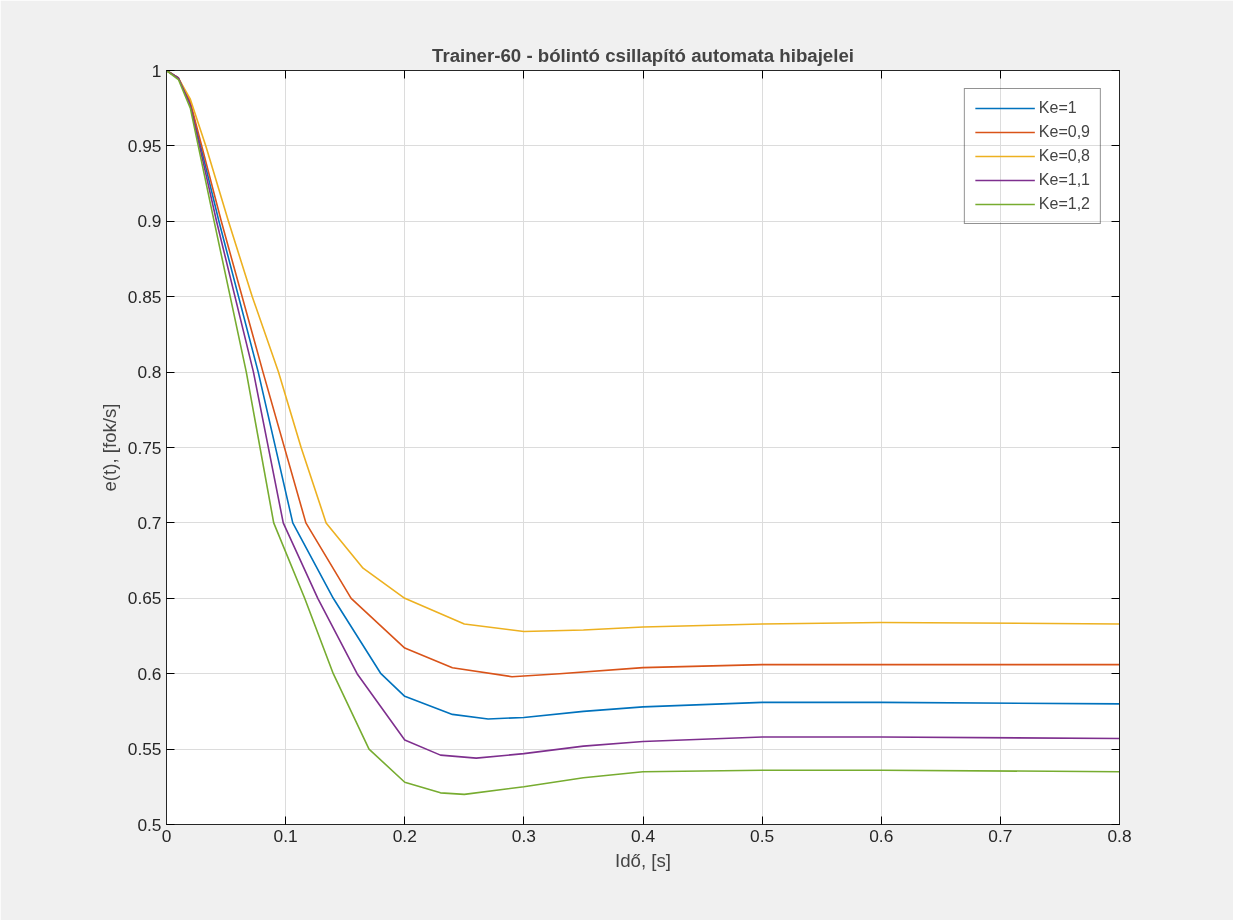  Describe the element at coordinates (1064, 132) in the screenshot. I see `legend-label: Ke=0,9` at that location.